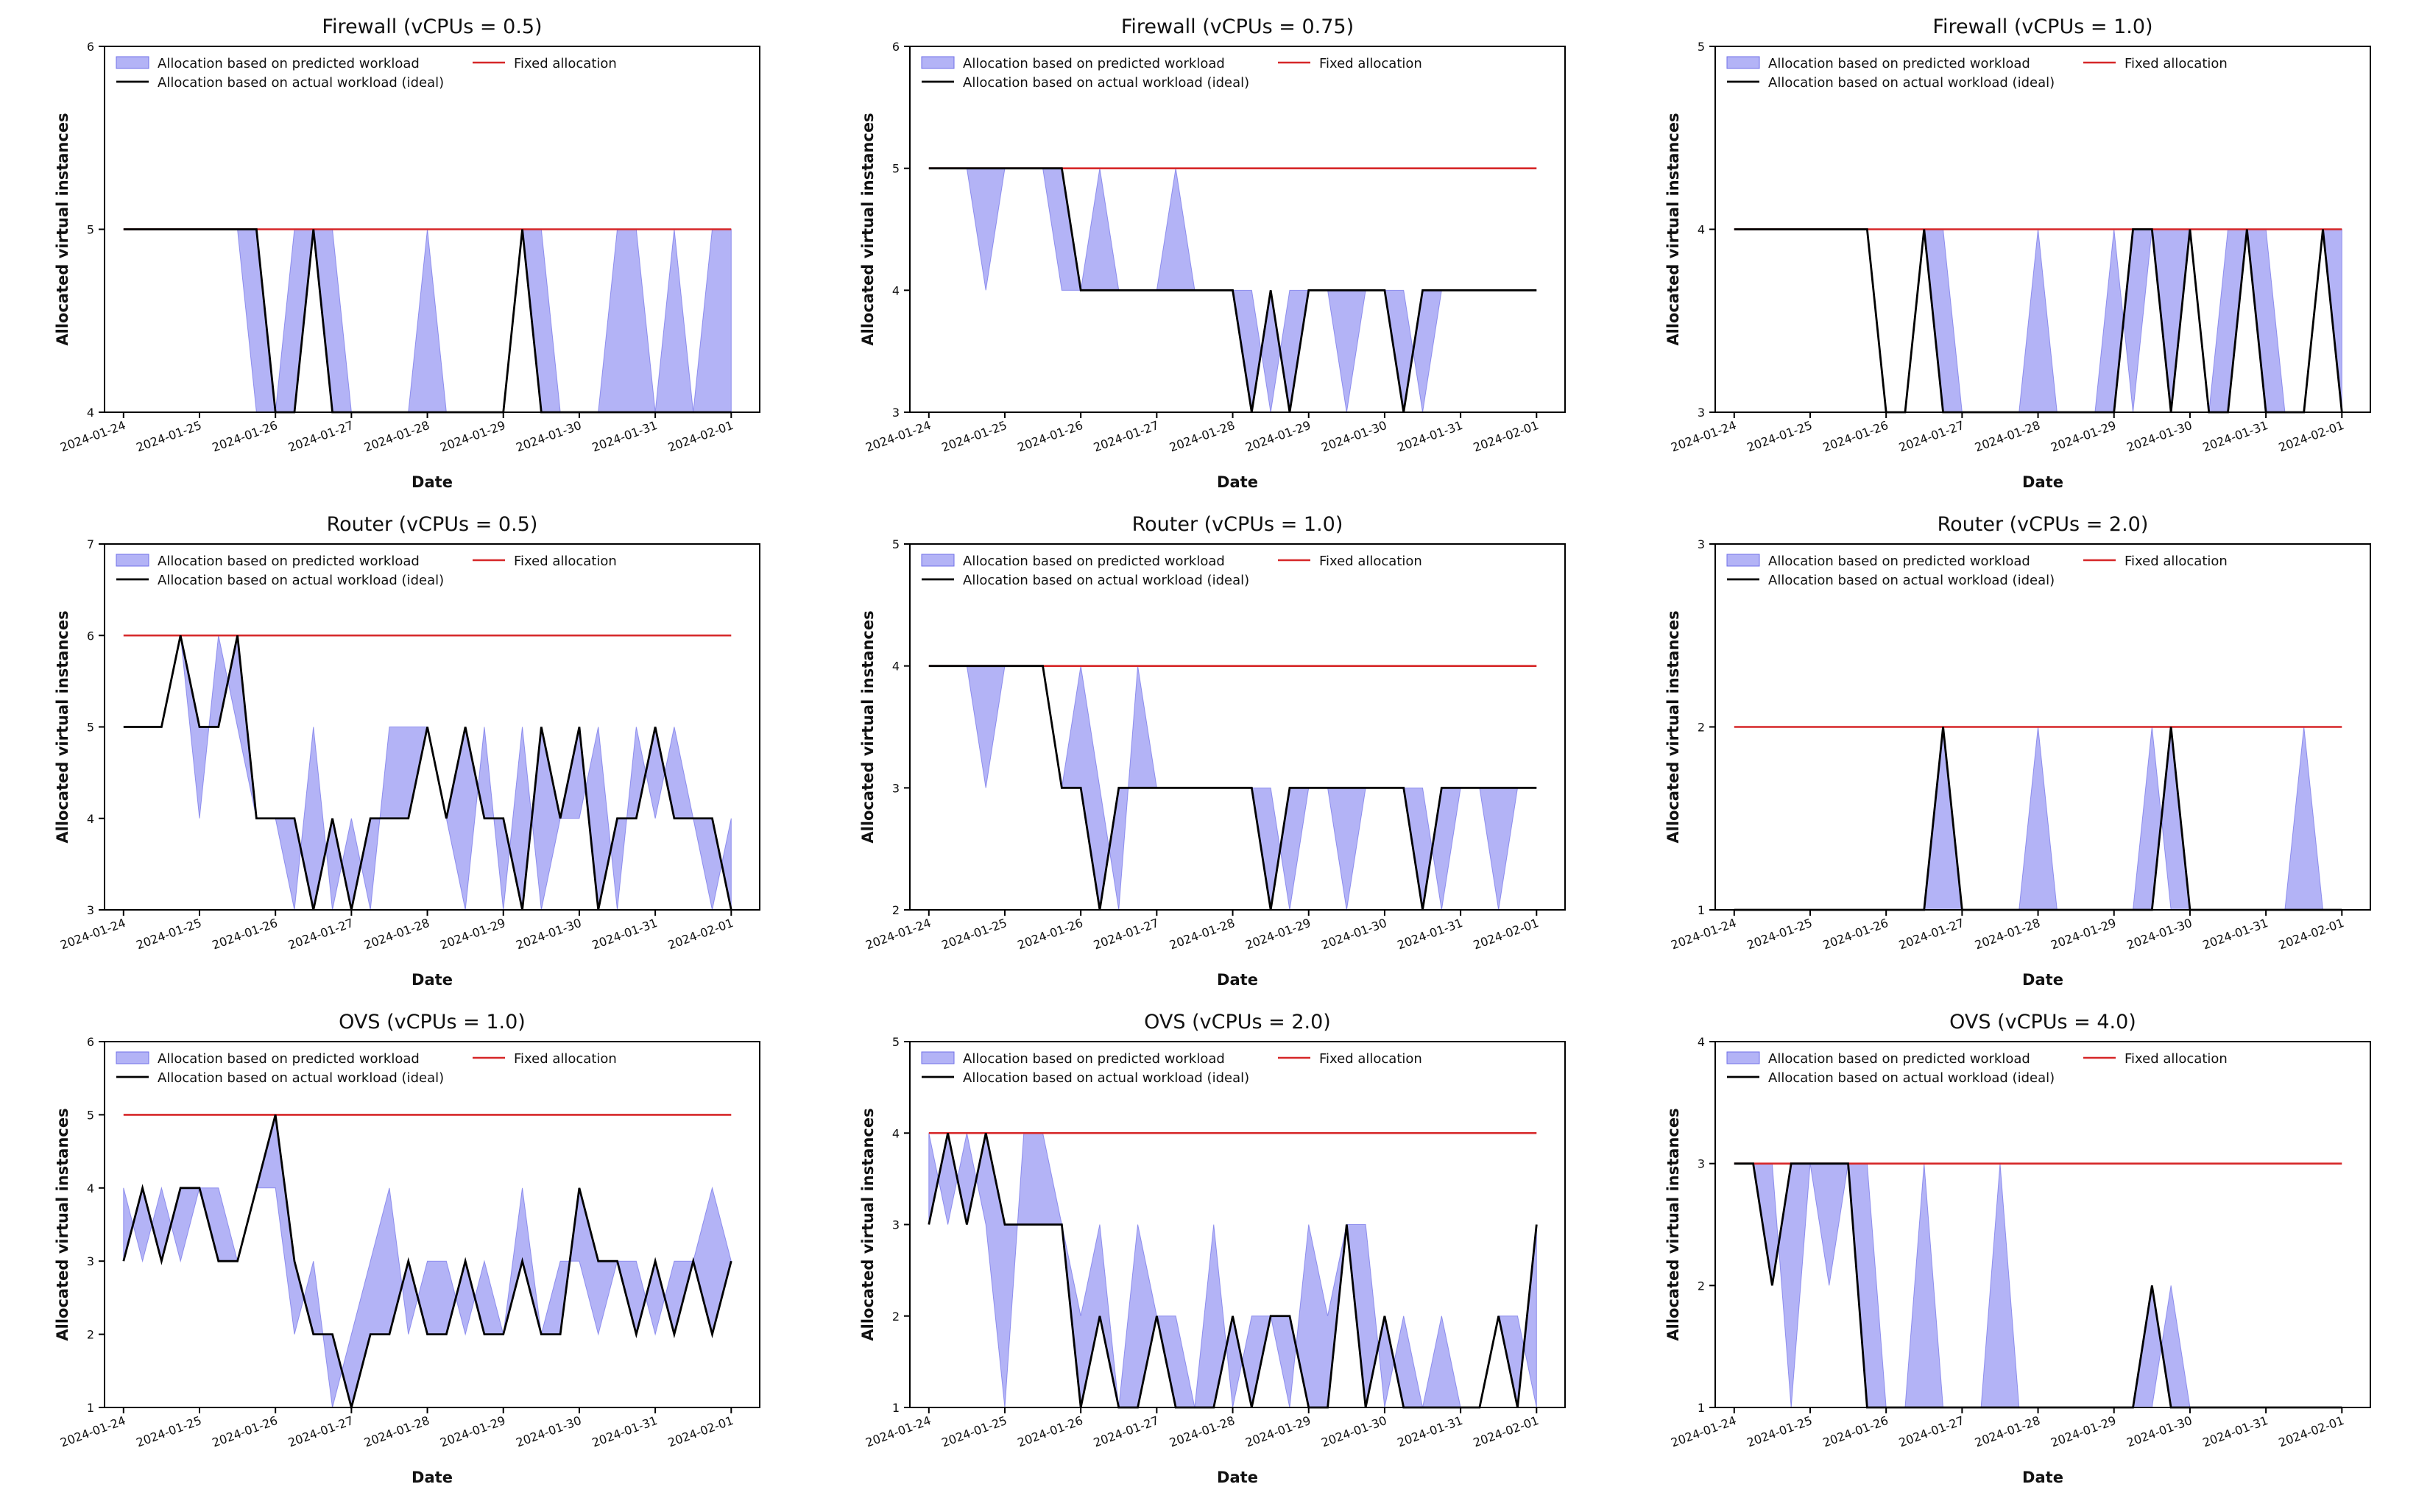 Image resolution: width=2430 pixels, height=1512 pixels. I want to click on subplot-title: Firewall (vCPUs = 1.0), so click(2042, 26).